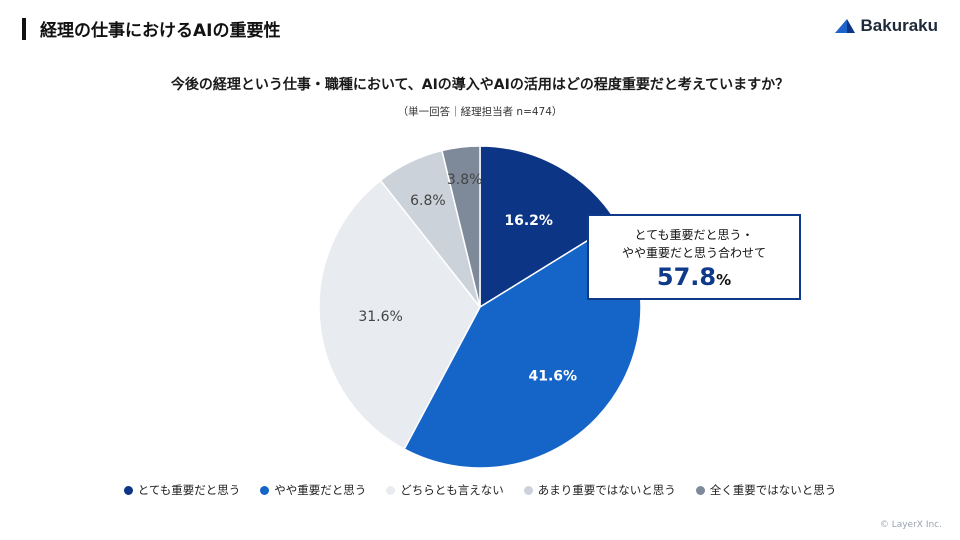 The width and height of the screenshot is (960, 540). I want to click on legend-item-notatall: 全く重要ではないと思う, so click(766, 490).